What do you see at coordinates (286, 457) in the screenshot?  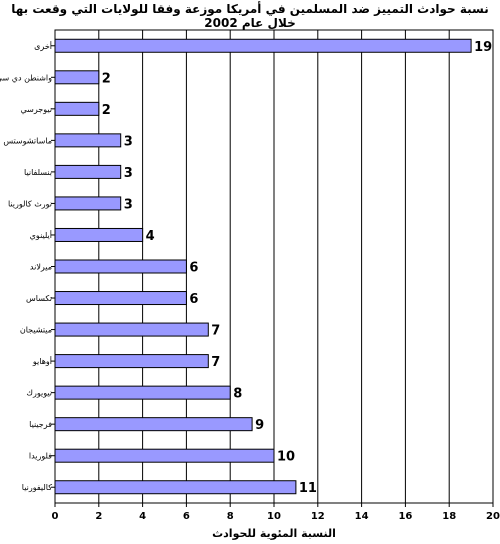 I see `data-label: 10` at bounding box center [286, 457].